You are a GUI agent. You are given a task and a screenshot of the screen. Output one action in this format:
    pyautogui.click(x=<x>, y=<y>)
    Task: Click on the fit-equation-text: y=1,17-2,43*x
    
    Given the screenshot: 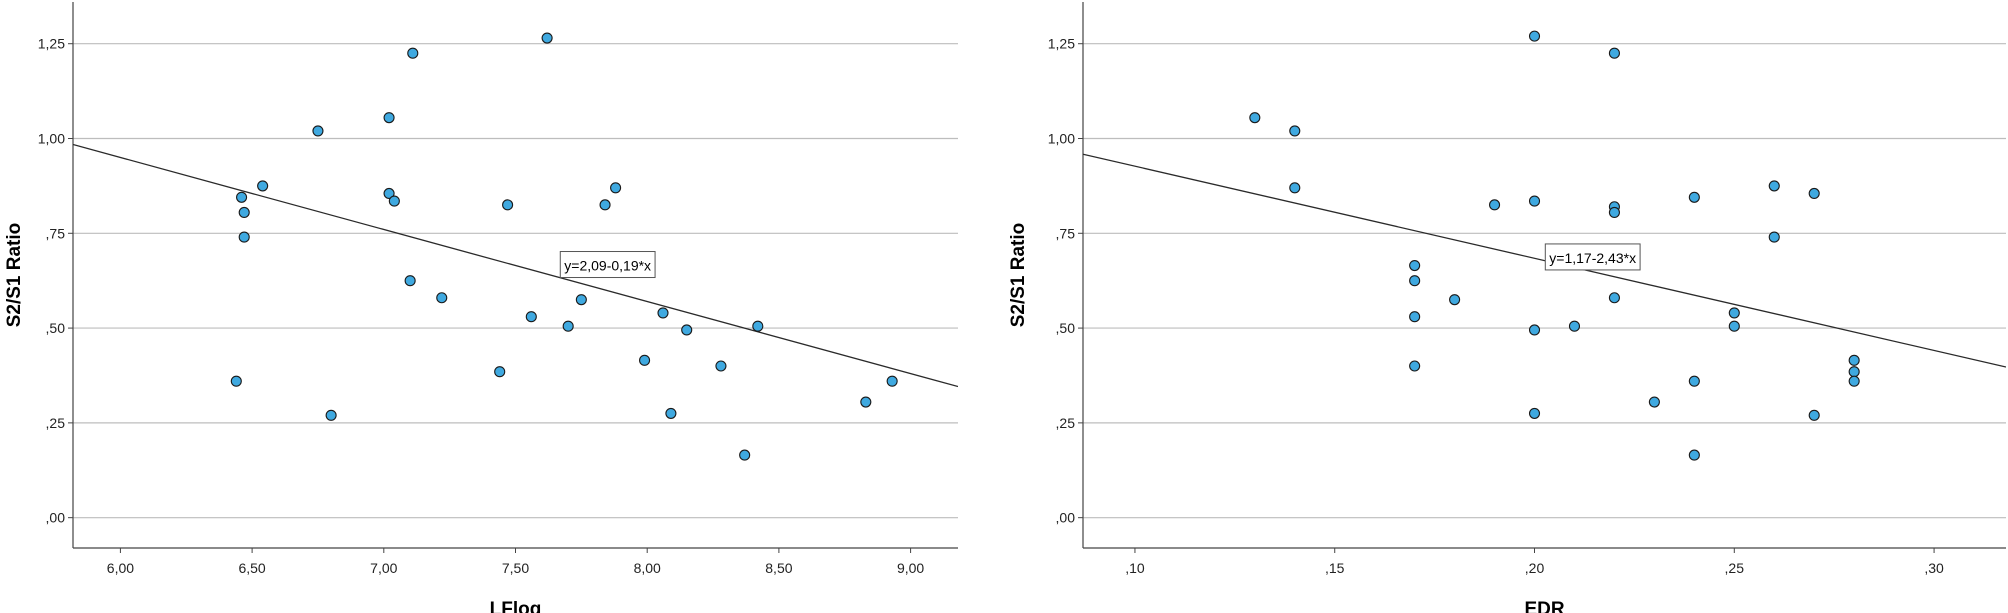 What is the action you would take?
    pyautogui.click(x=1592, y=258)
    